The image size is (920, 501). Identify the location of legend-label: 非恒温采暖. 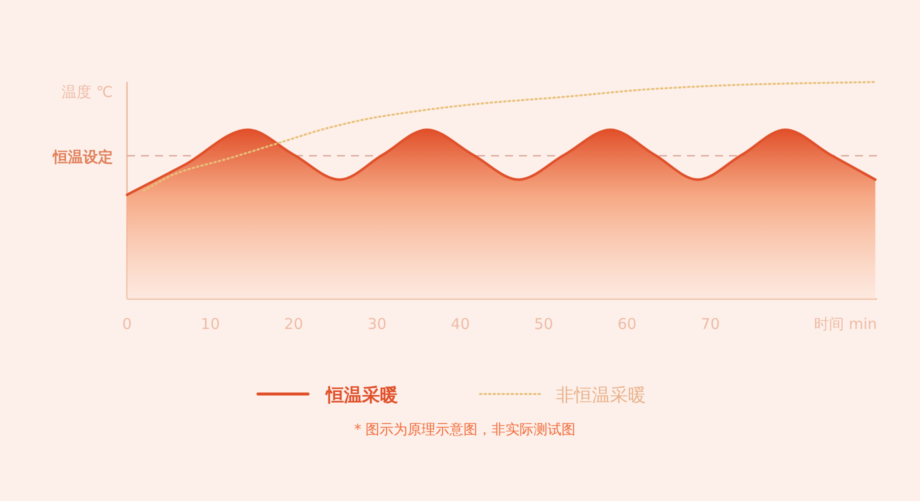
(601, 395).